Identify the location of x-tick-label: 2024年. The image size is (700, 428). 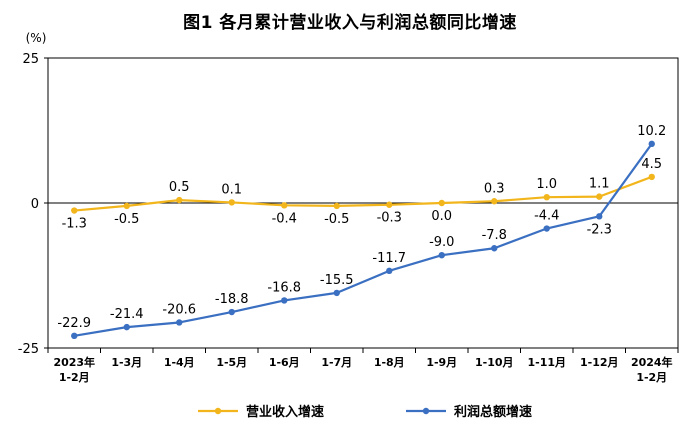
(652, 362).